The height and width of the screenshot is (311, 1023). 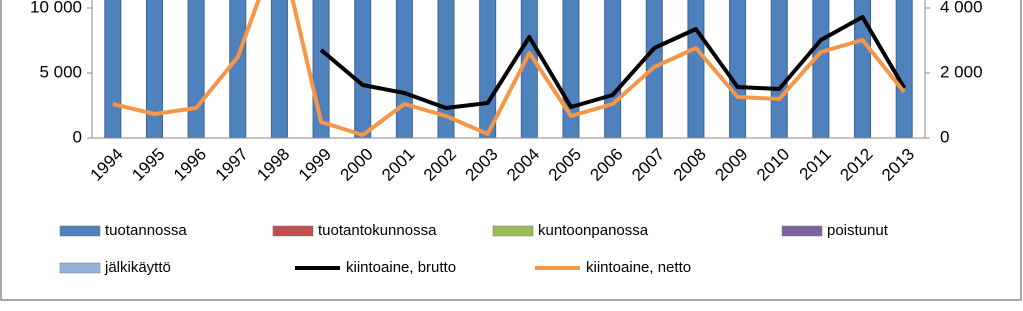 What do you see at coordinates (137, 267) in the screenshot?
I see `legend-label: jälkikäyttö` at bounding box center [137, 267].